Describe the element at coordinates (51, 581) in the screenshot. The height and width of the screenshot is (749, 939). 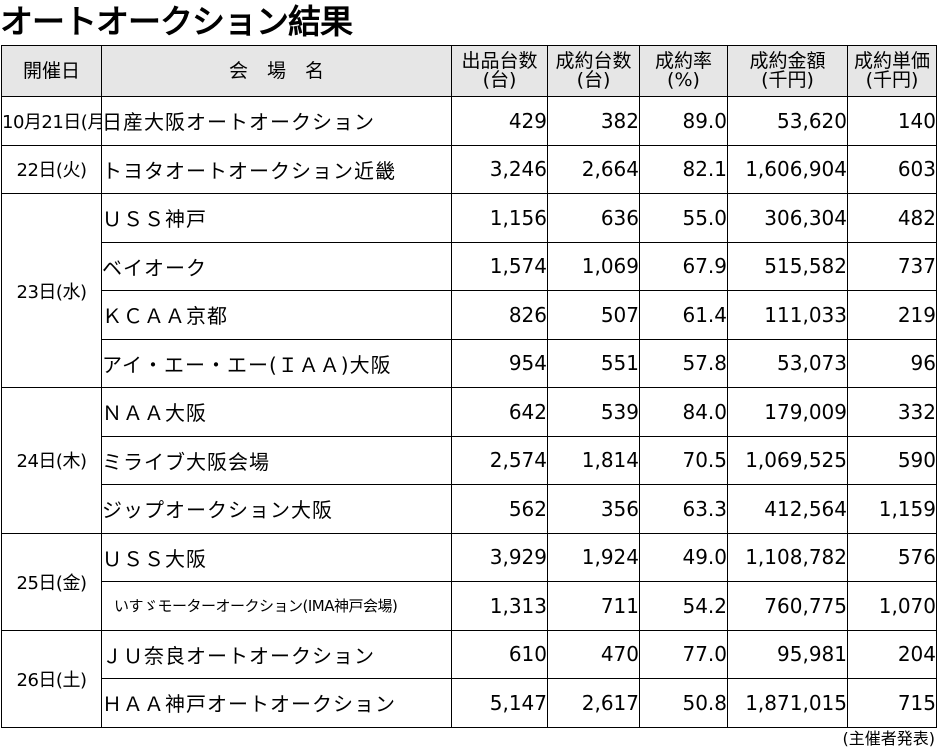
I see `date-cell: 25日(金)` at that location.